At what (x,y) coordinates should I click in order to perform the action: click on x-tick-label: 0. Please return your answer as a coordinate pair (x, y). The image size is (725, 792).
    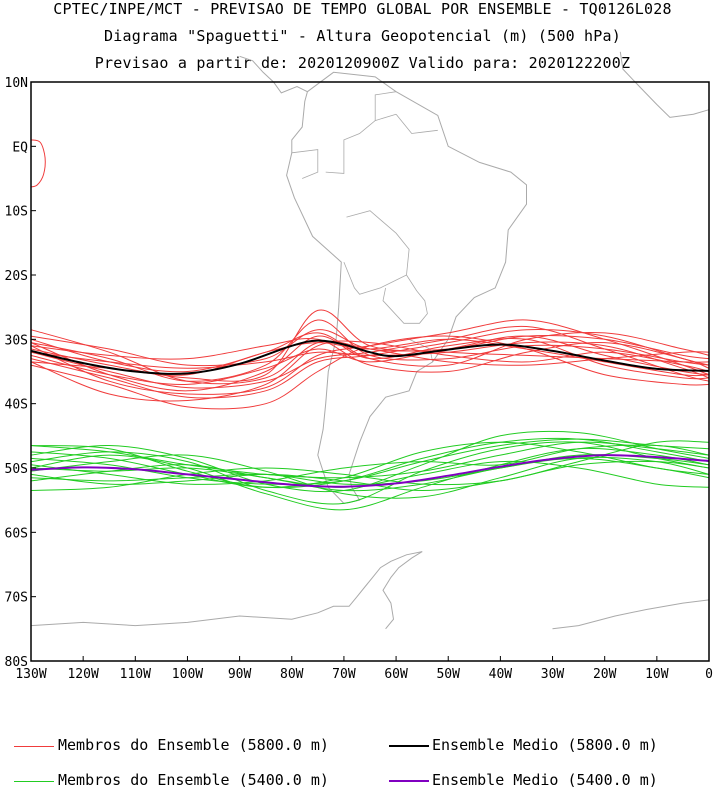
    Looking at the image, I should click on (709, 674).